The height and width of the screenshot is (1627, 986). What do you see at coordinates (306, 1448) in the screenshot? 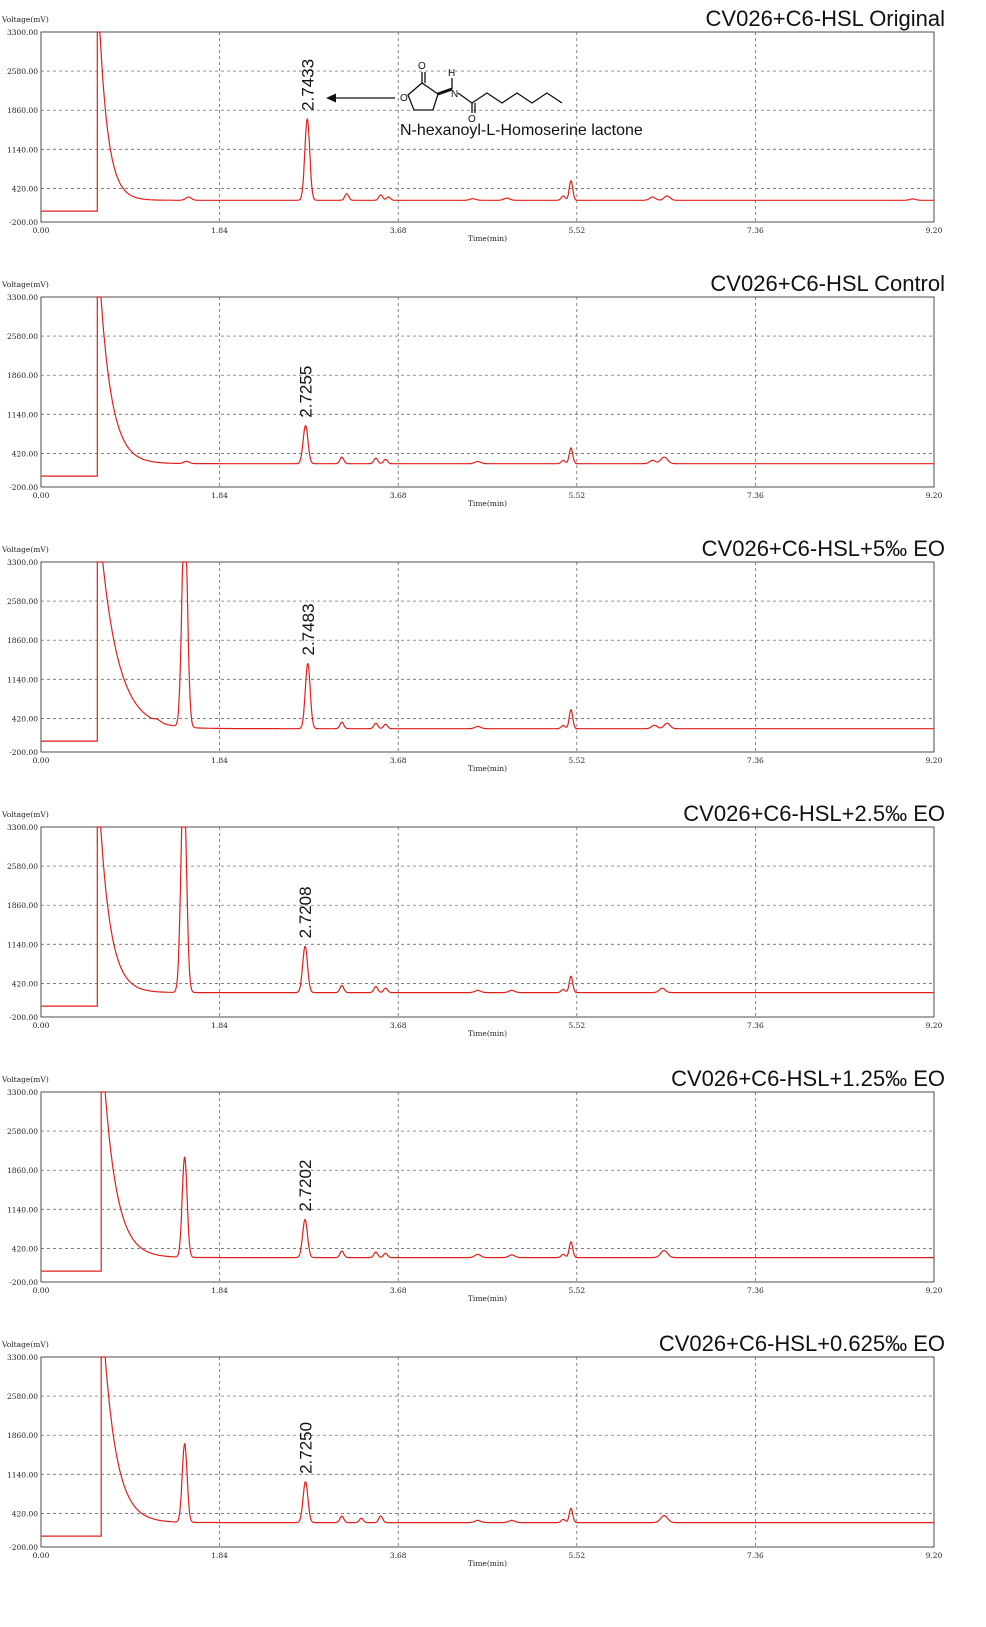
I see `peak-retention-label: 2.7250` at bounding box center [306, 1448].